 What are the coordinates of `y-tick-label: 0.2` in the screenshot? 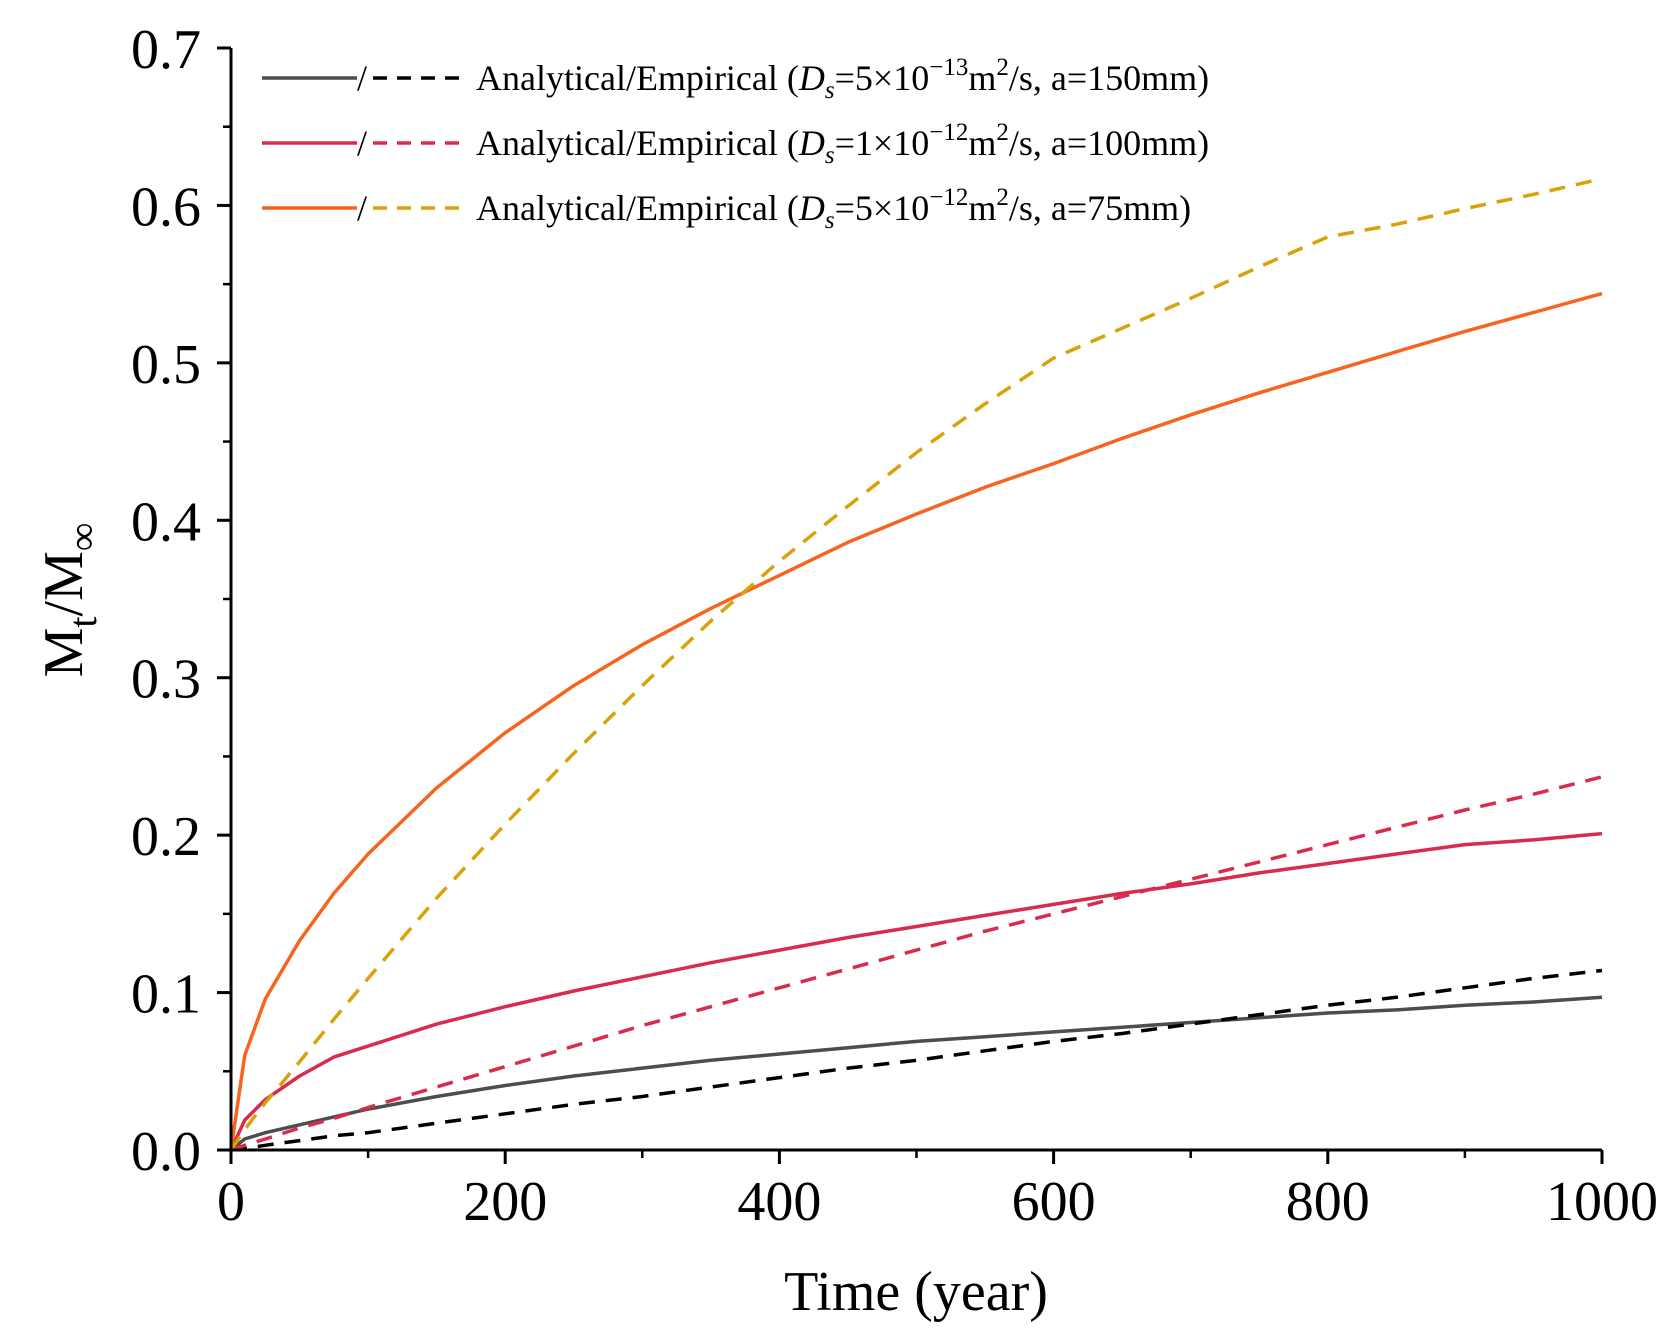 It's located at (166, 837).